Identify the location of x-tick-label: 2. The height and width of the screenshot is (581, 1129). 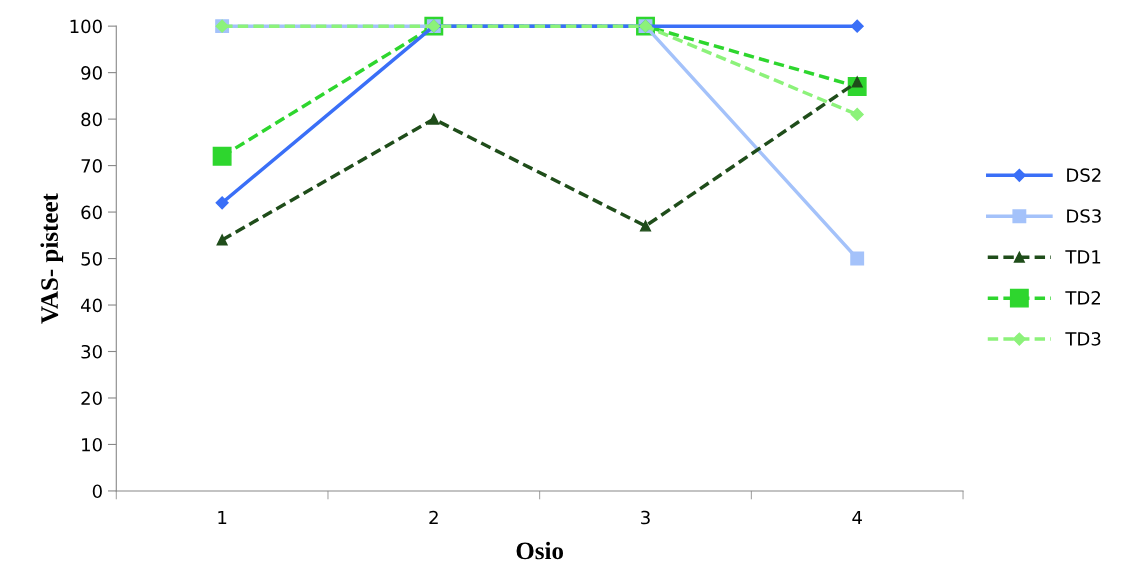
(433, 517).